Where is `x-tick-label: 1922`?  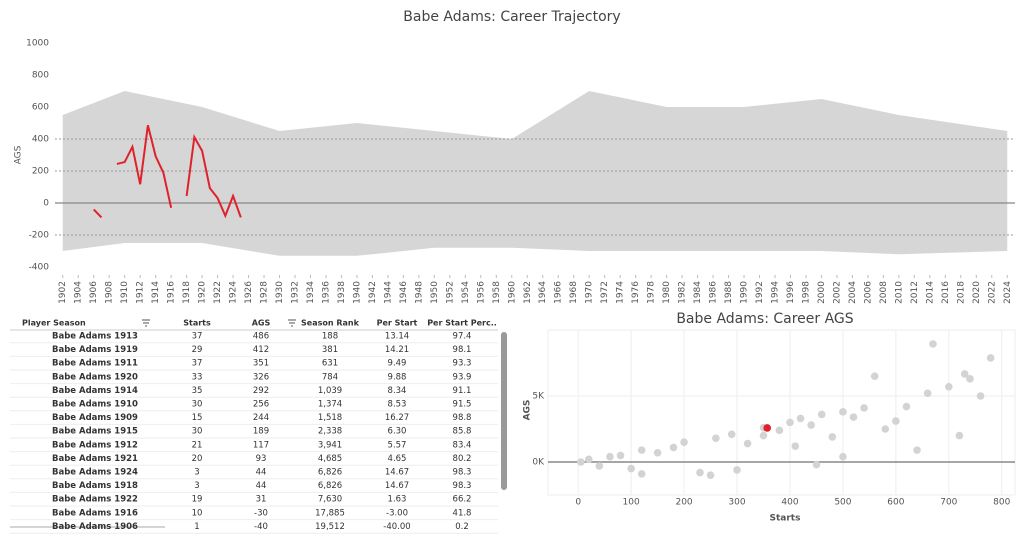 x-tick-label: 1922 is located at coordinates (218, 292).